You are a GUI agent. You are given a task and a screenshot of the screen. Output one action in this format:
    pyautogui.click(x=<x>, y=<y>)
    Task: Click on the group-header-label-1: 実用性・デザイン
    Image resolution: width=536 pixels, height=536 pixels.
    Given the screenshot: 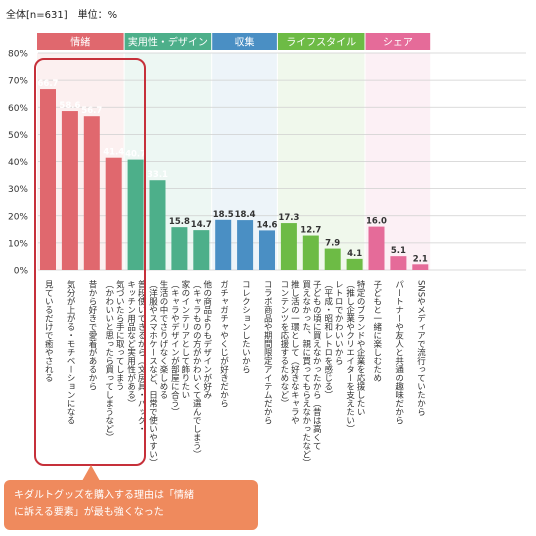 What is the action you would take?
    pyautogui.click(x=168, y=42)
    